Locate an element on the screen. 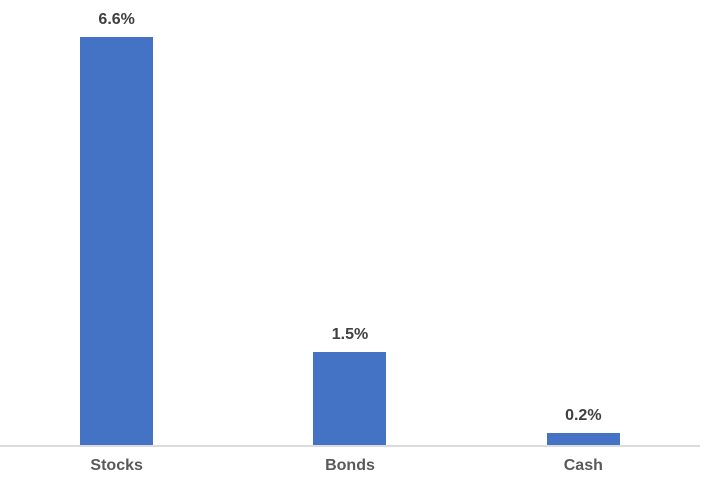  bar-stocks is located at coordinates (117, 241).